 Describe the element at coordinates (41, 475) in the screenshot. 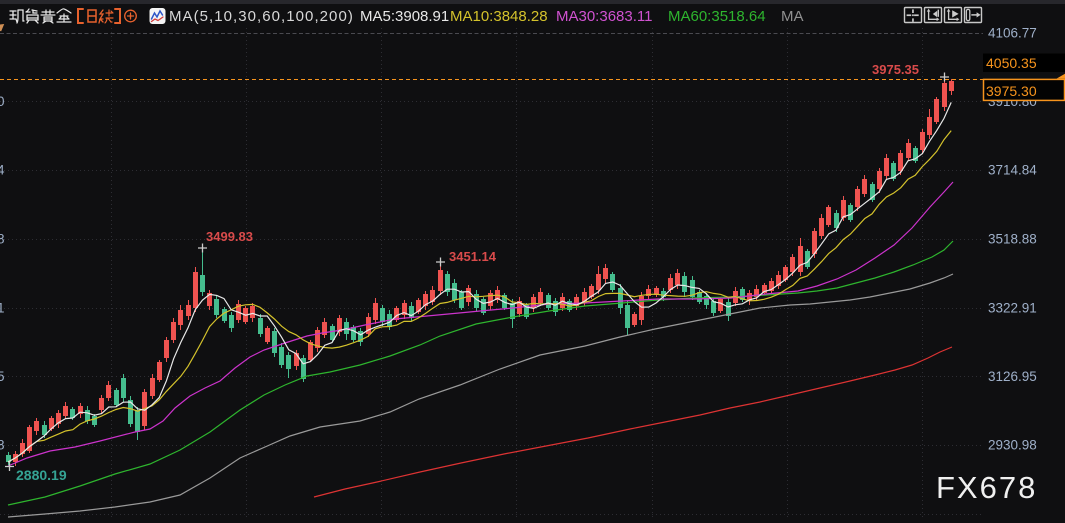

I see `svg-text: 2880.19` at that location.